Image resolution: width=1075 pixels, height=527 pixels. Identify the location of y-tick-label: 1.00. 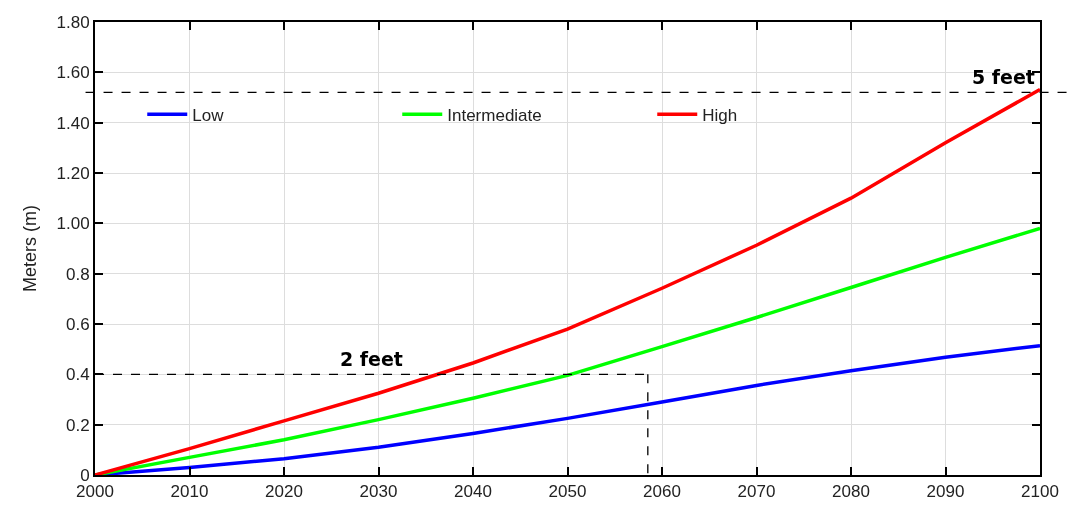
(73, 224).